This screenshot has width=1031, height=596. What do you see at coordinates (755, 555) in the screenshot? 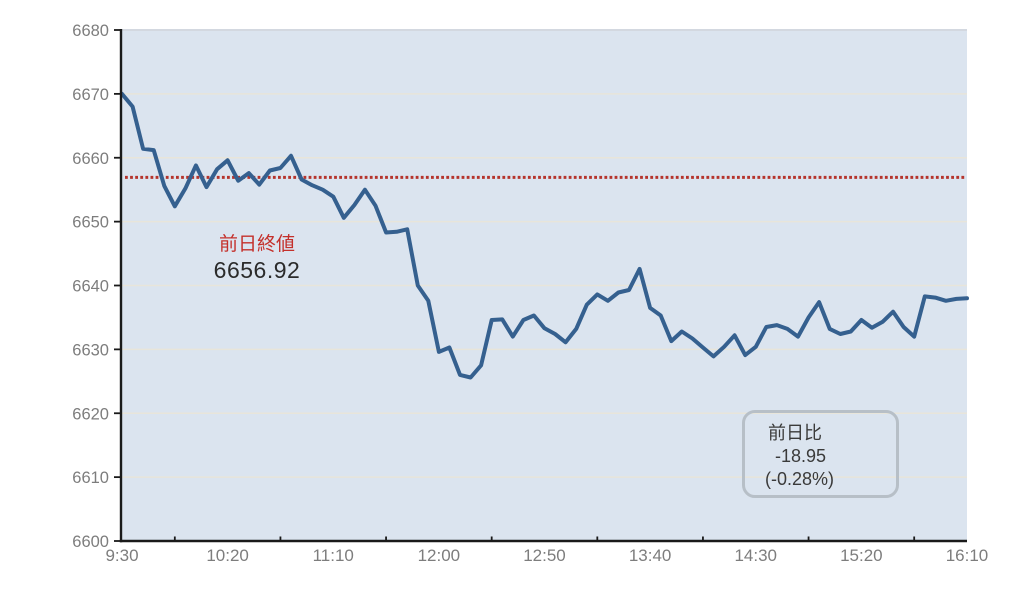
I see `x-axis-tick-label: 14:30` at bounding box center [755, 555].